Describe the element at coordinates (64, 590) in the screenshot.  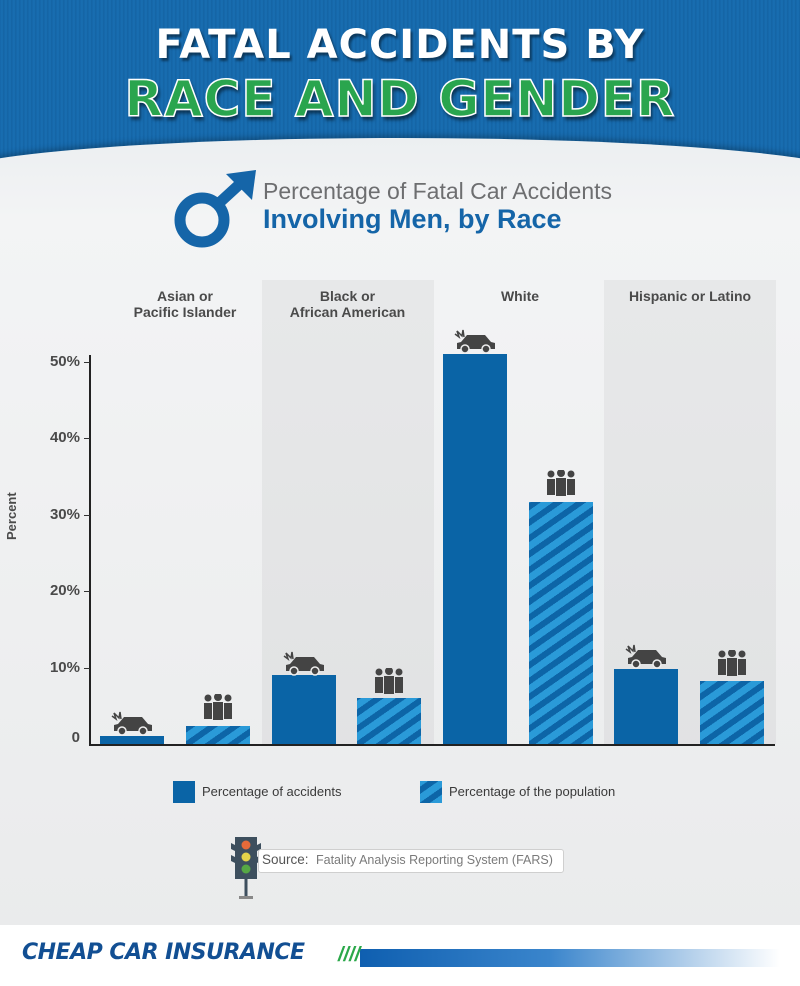
I see `y-tick-label: 20%` at that location.